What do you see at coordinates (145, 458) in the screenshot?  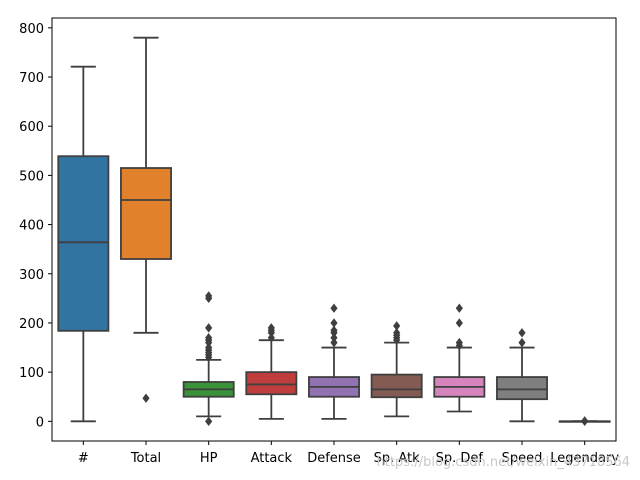 I see `x-tick-label: Total` at bounding box center [145, 458].